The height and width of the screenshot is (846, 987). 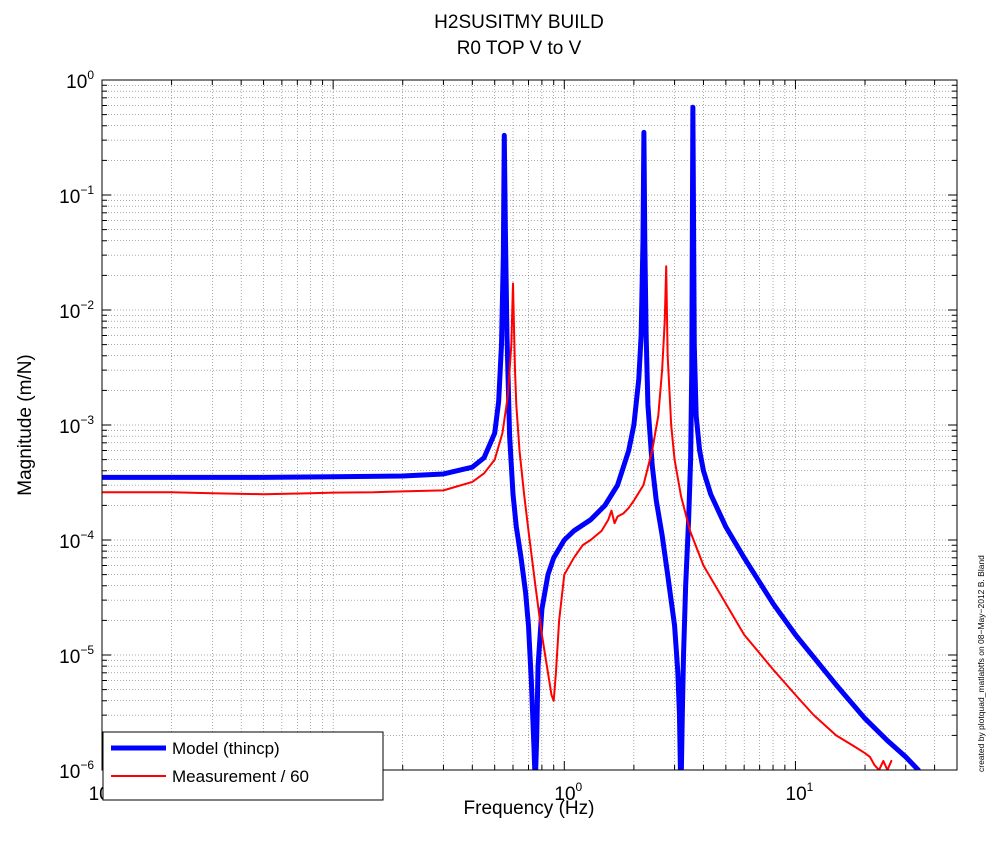 What do you see at coordinates (76, 310) in the screenshot?
I see `y-tick-label: 10⁻²` at bounding box center [76, 310].